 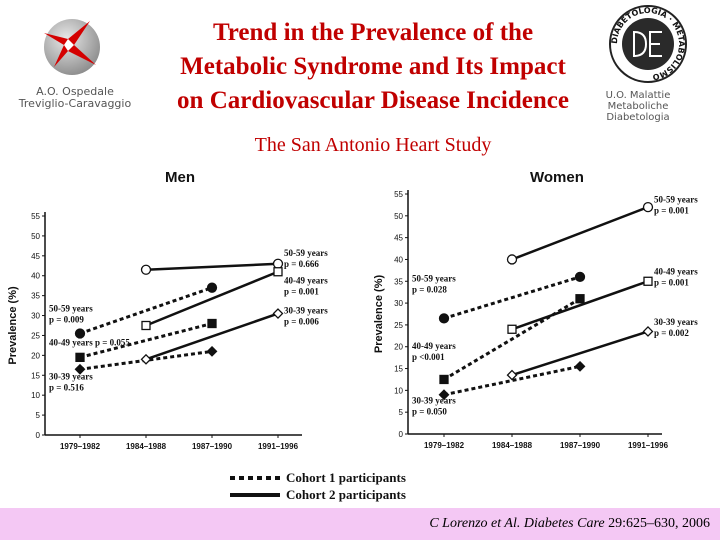 What do you see at coordinates (301, 322) in the screenshot?
I see `men-annotation-p-value: p = 0.006` at bounding box center [301, 322].